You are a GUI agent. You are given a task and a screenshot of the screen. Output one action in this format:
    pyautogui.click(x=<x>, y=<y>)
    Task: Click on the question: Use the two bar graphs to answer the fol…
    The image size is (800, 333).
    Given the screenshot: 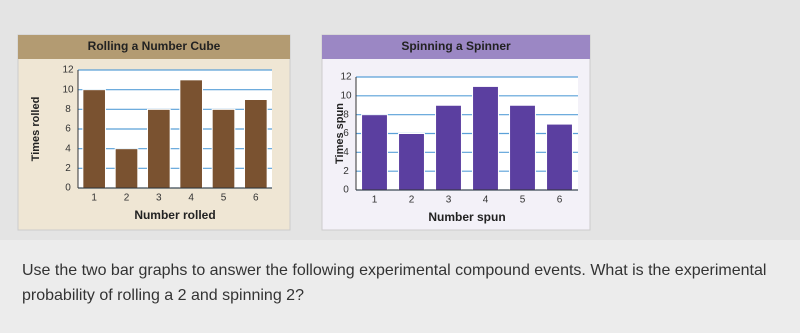 What is the action you would take?
    pyautogui.click(x=394, y=283)
    